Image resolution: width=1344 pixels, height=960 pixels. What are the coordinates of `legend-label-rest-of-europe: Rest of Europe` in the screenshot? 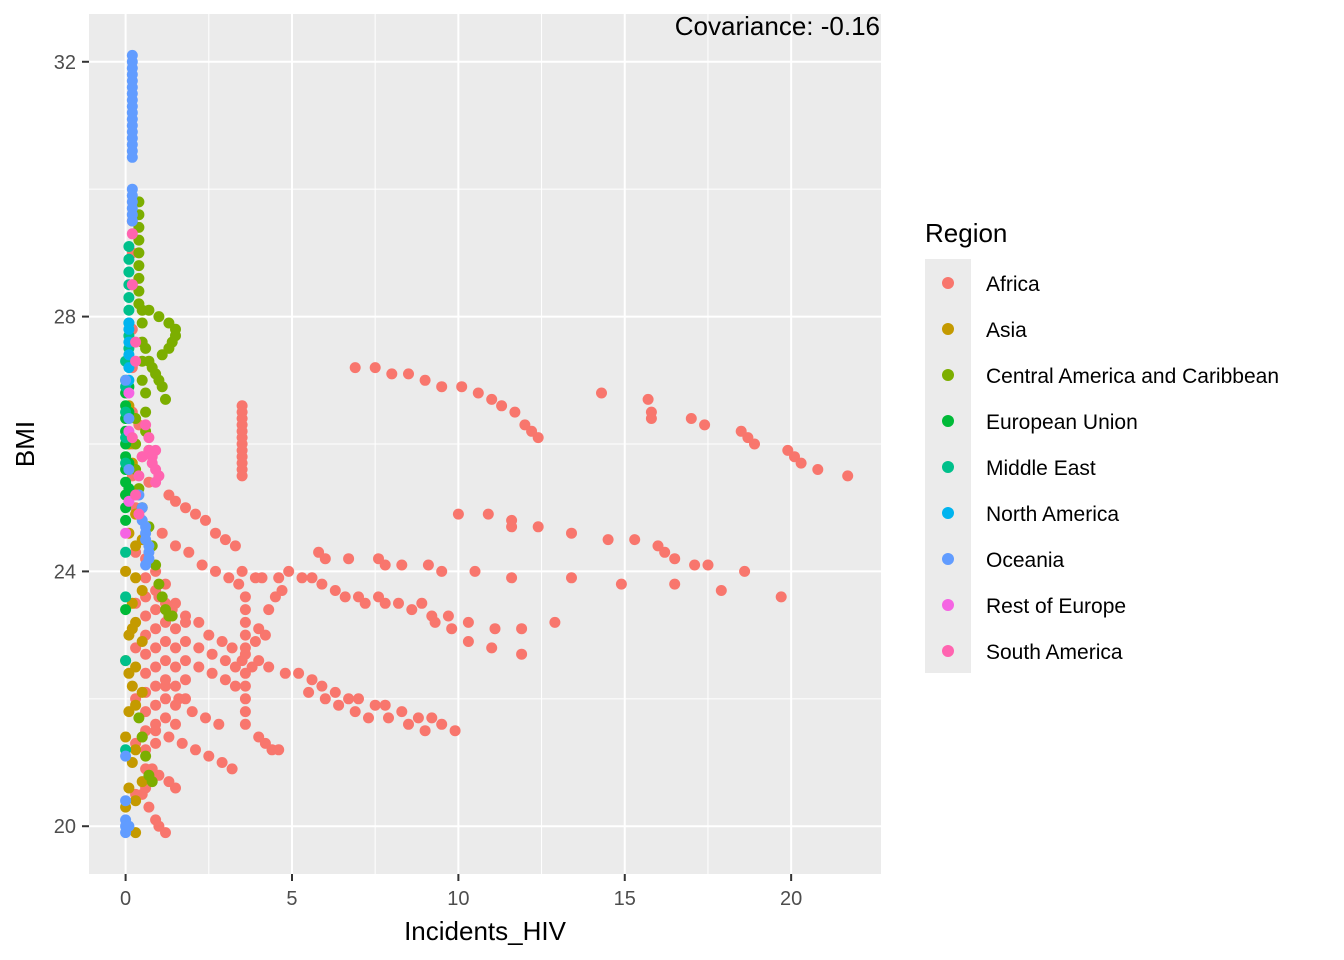 It's located at (1056, 606).